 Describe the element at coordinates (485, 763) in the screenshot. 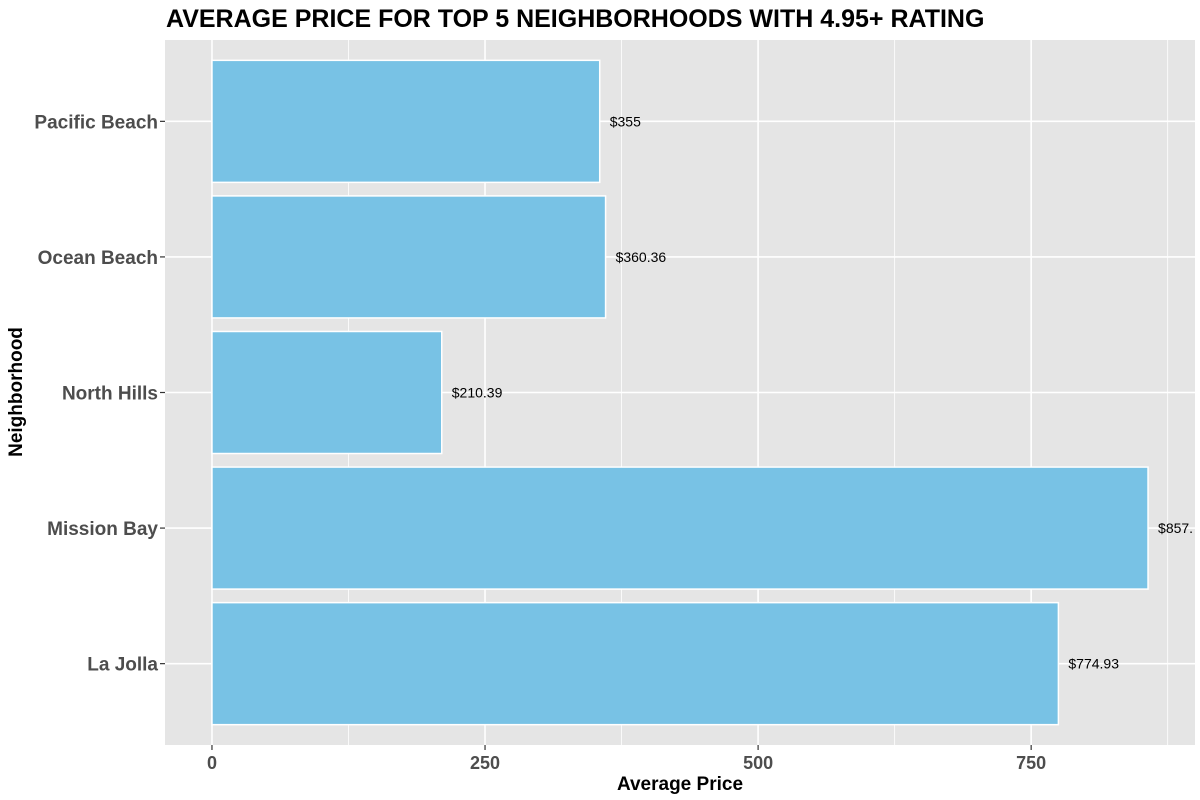

I see `x-tick-label-1: 250` at that location.